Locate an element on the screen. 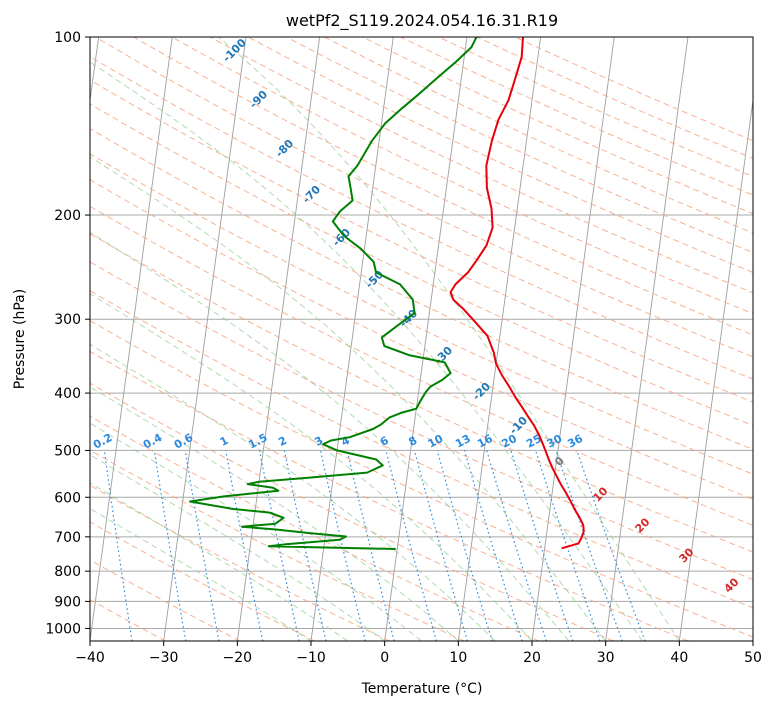 Image resolution: width=775 pixels, height=708 pixels. mixing-ratio-label: 3 is located at coordinates (318, 441).